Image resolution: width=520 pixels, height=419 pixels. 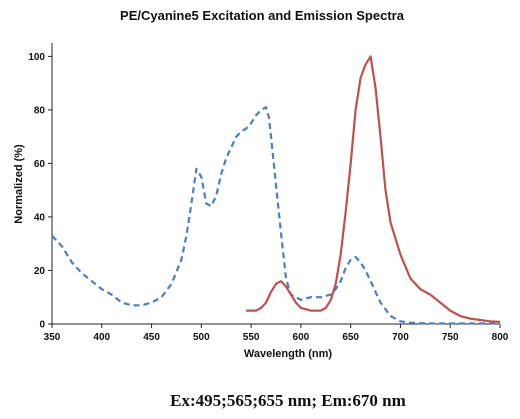 I want to click on x-tick-label: 700, so click(x=400, y=337).